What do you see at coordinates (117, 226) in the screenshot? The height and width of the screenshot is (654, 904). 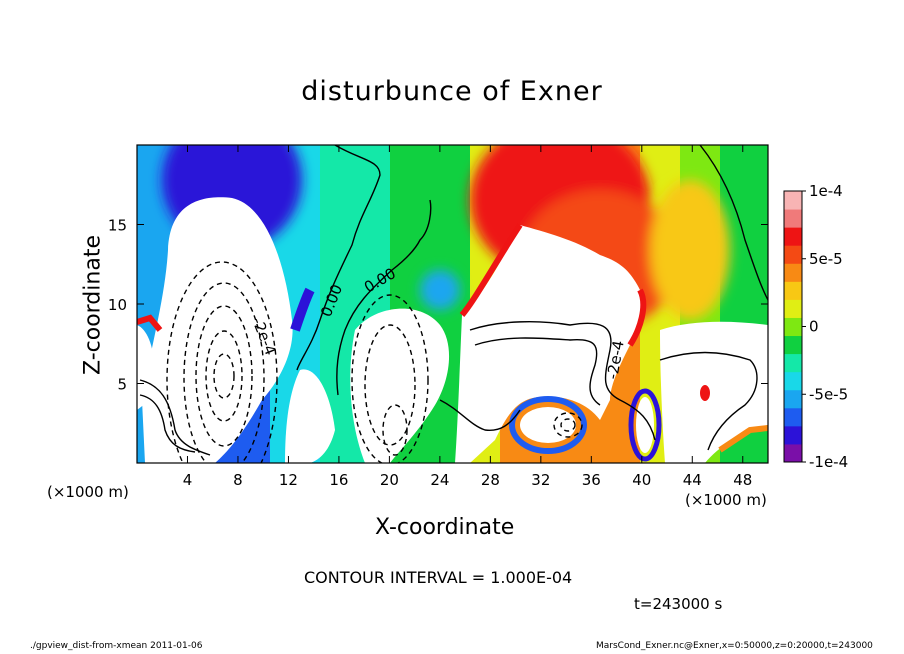 I see `y-tick-label: 15` at bounding box center [117, 226].